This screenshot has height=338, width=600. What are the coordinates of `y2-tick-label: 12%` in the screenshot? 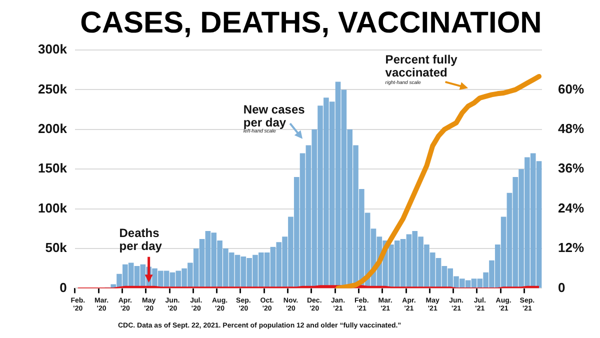 It's located at (571, 248).